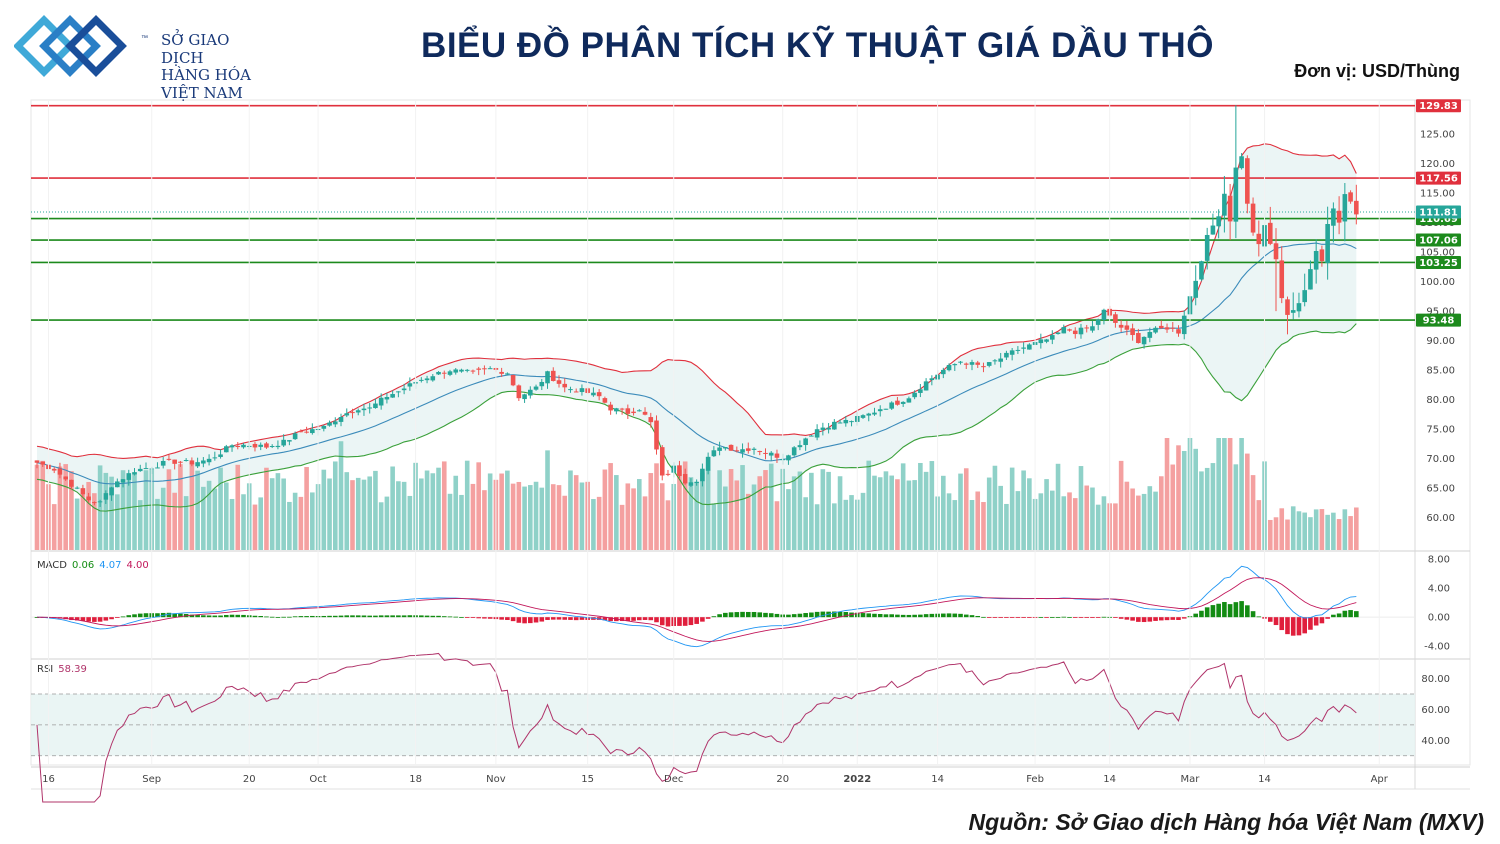 This screenshot has height=844, width=1500. Describe the element at coordinates (1435, 679) in the screenshot. I see `rsi-tick-label: 80.00` at that location.